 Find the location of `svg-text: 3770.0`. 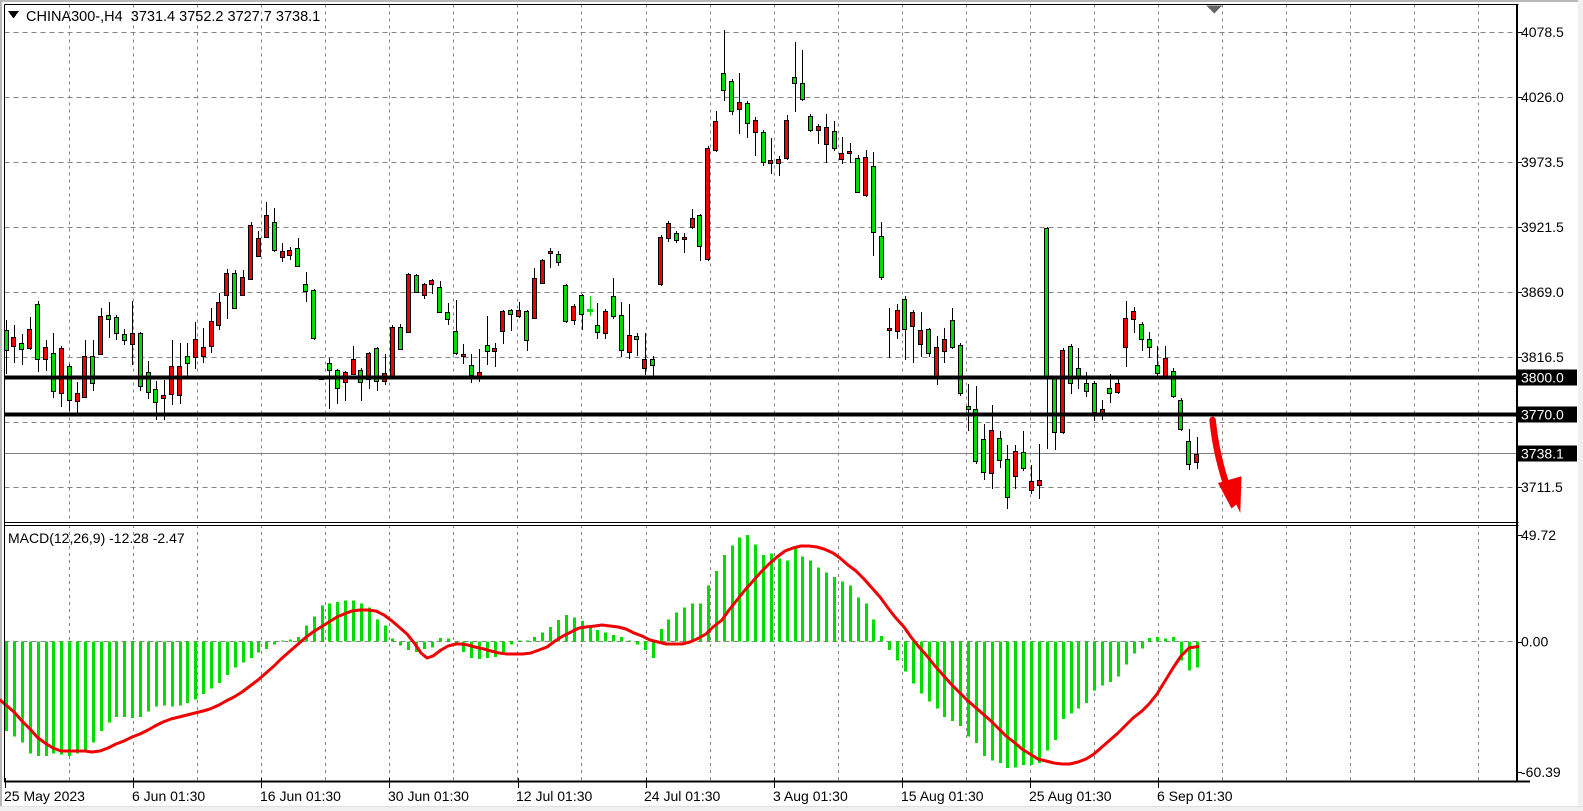

svg-text: 3770.0 is located at coordinates (1542, 415).